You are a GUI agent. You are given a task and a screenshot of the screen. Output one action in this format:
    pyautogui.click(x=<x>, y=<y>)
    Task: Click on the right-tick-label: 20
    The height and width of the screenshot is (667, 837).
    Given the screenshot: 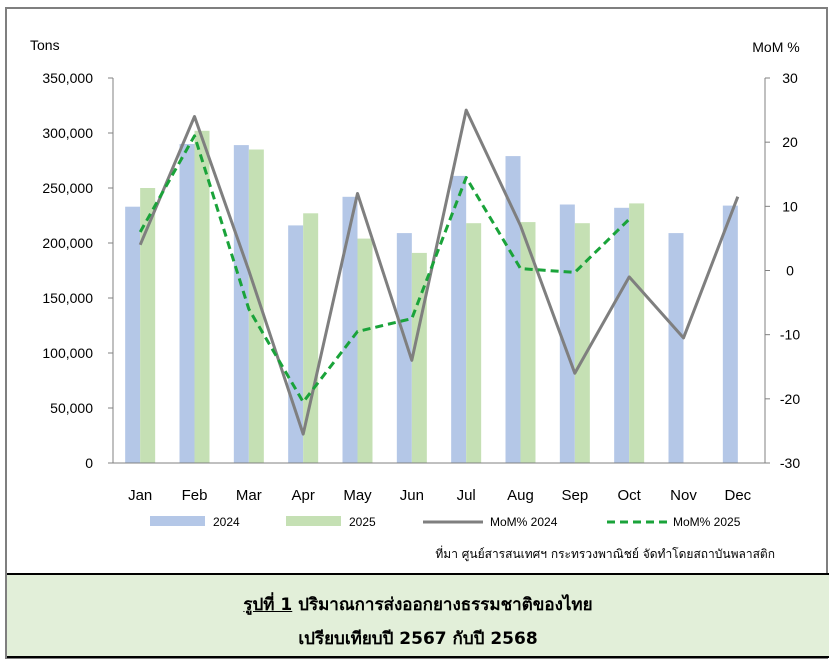 What is the action you would take?
    pyautogui.click(x=790, y=142)
    